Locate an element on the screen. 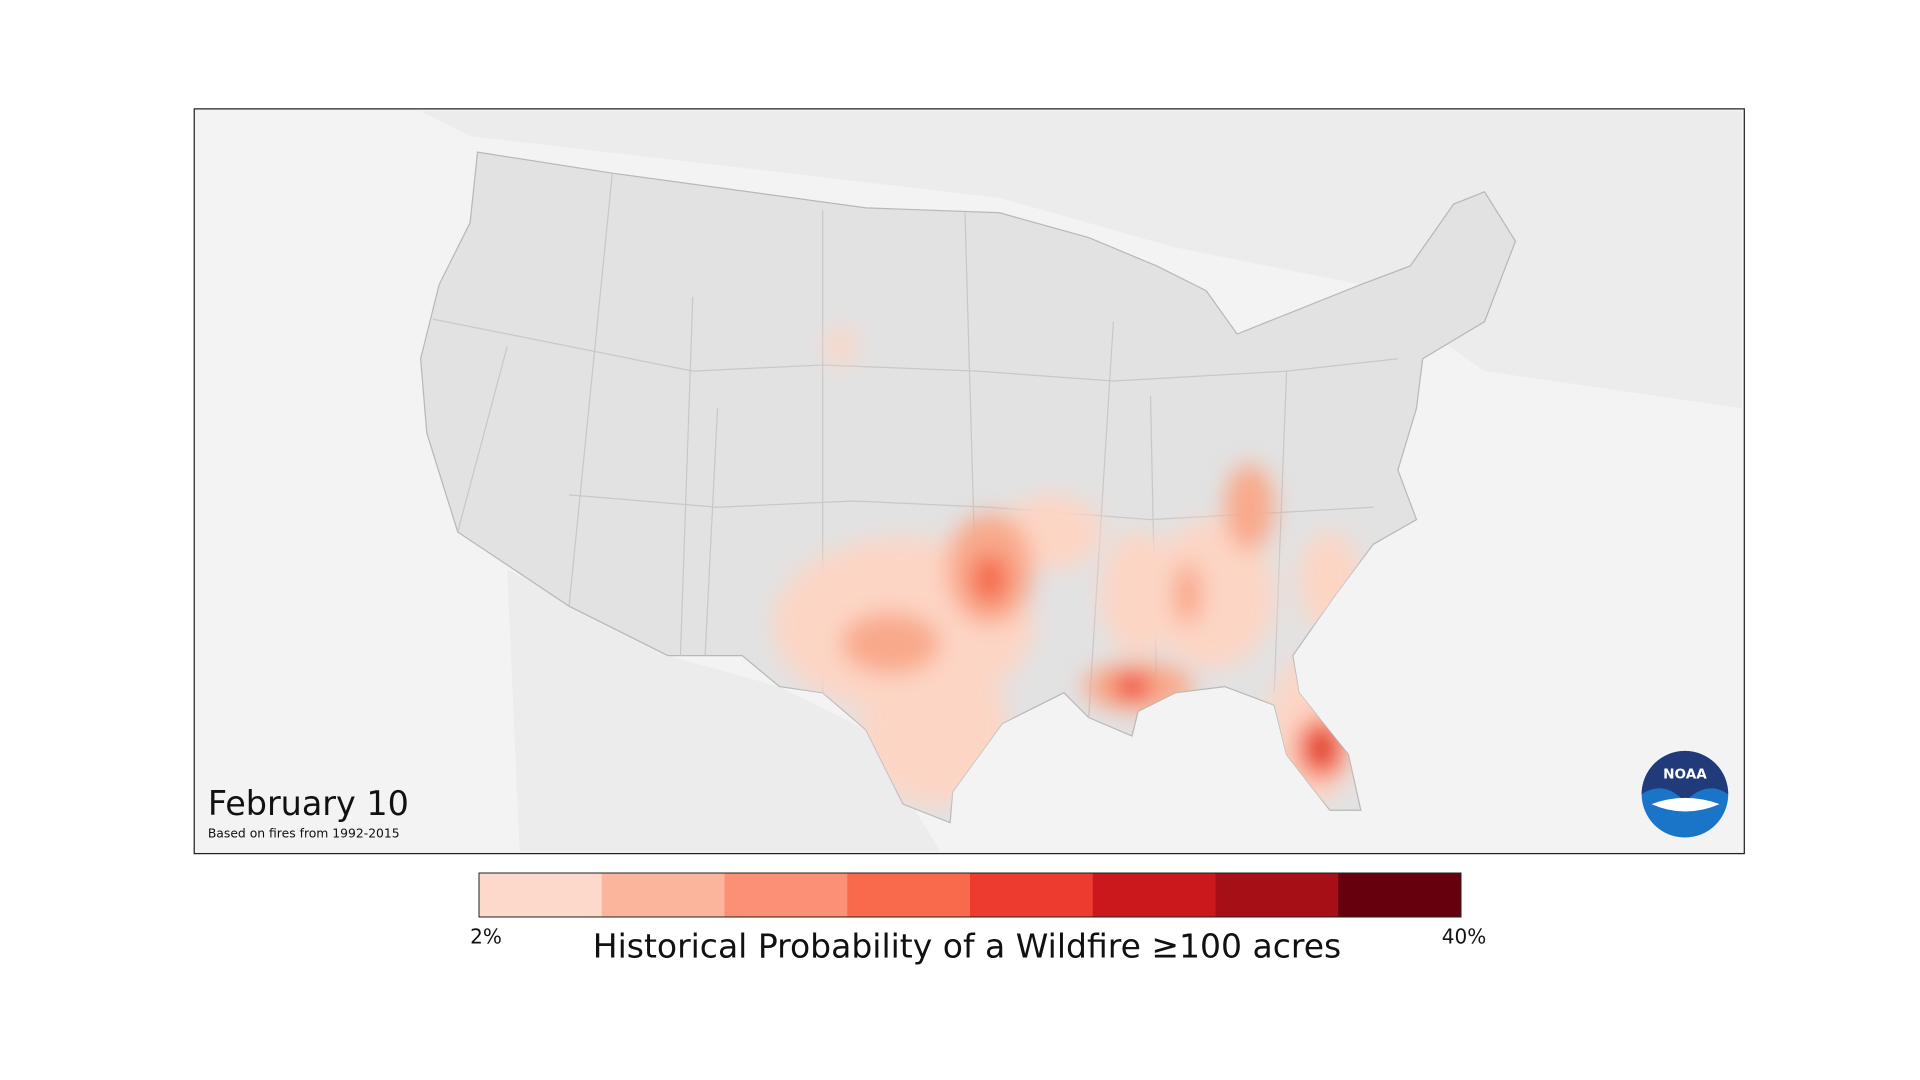 The image size is (1920, 1080). colorbar-frame is located at coordinates (970, 895).